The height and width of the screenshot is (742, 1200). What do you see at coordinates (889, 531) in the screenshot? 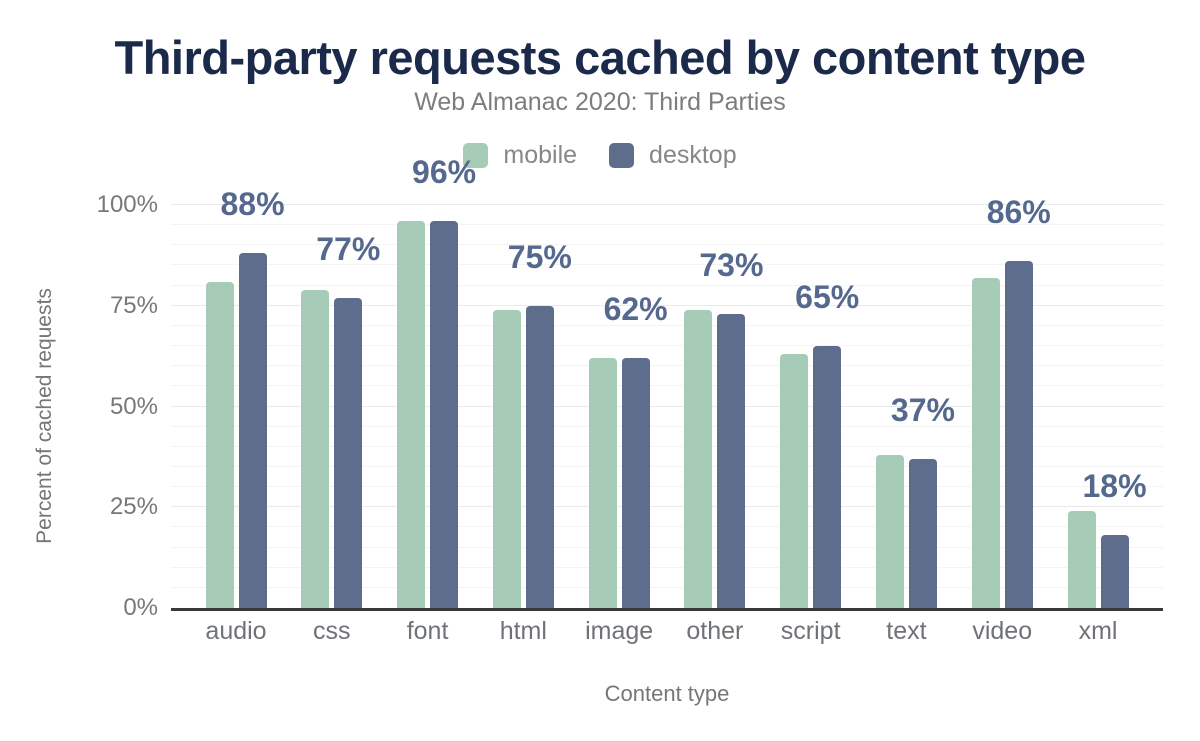
I see `bar-mobile-text` at bounding box center [889, 531].